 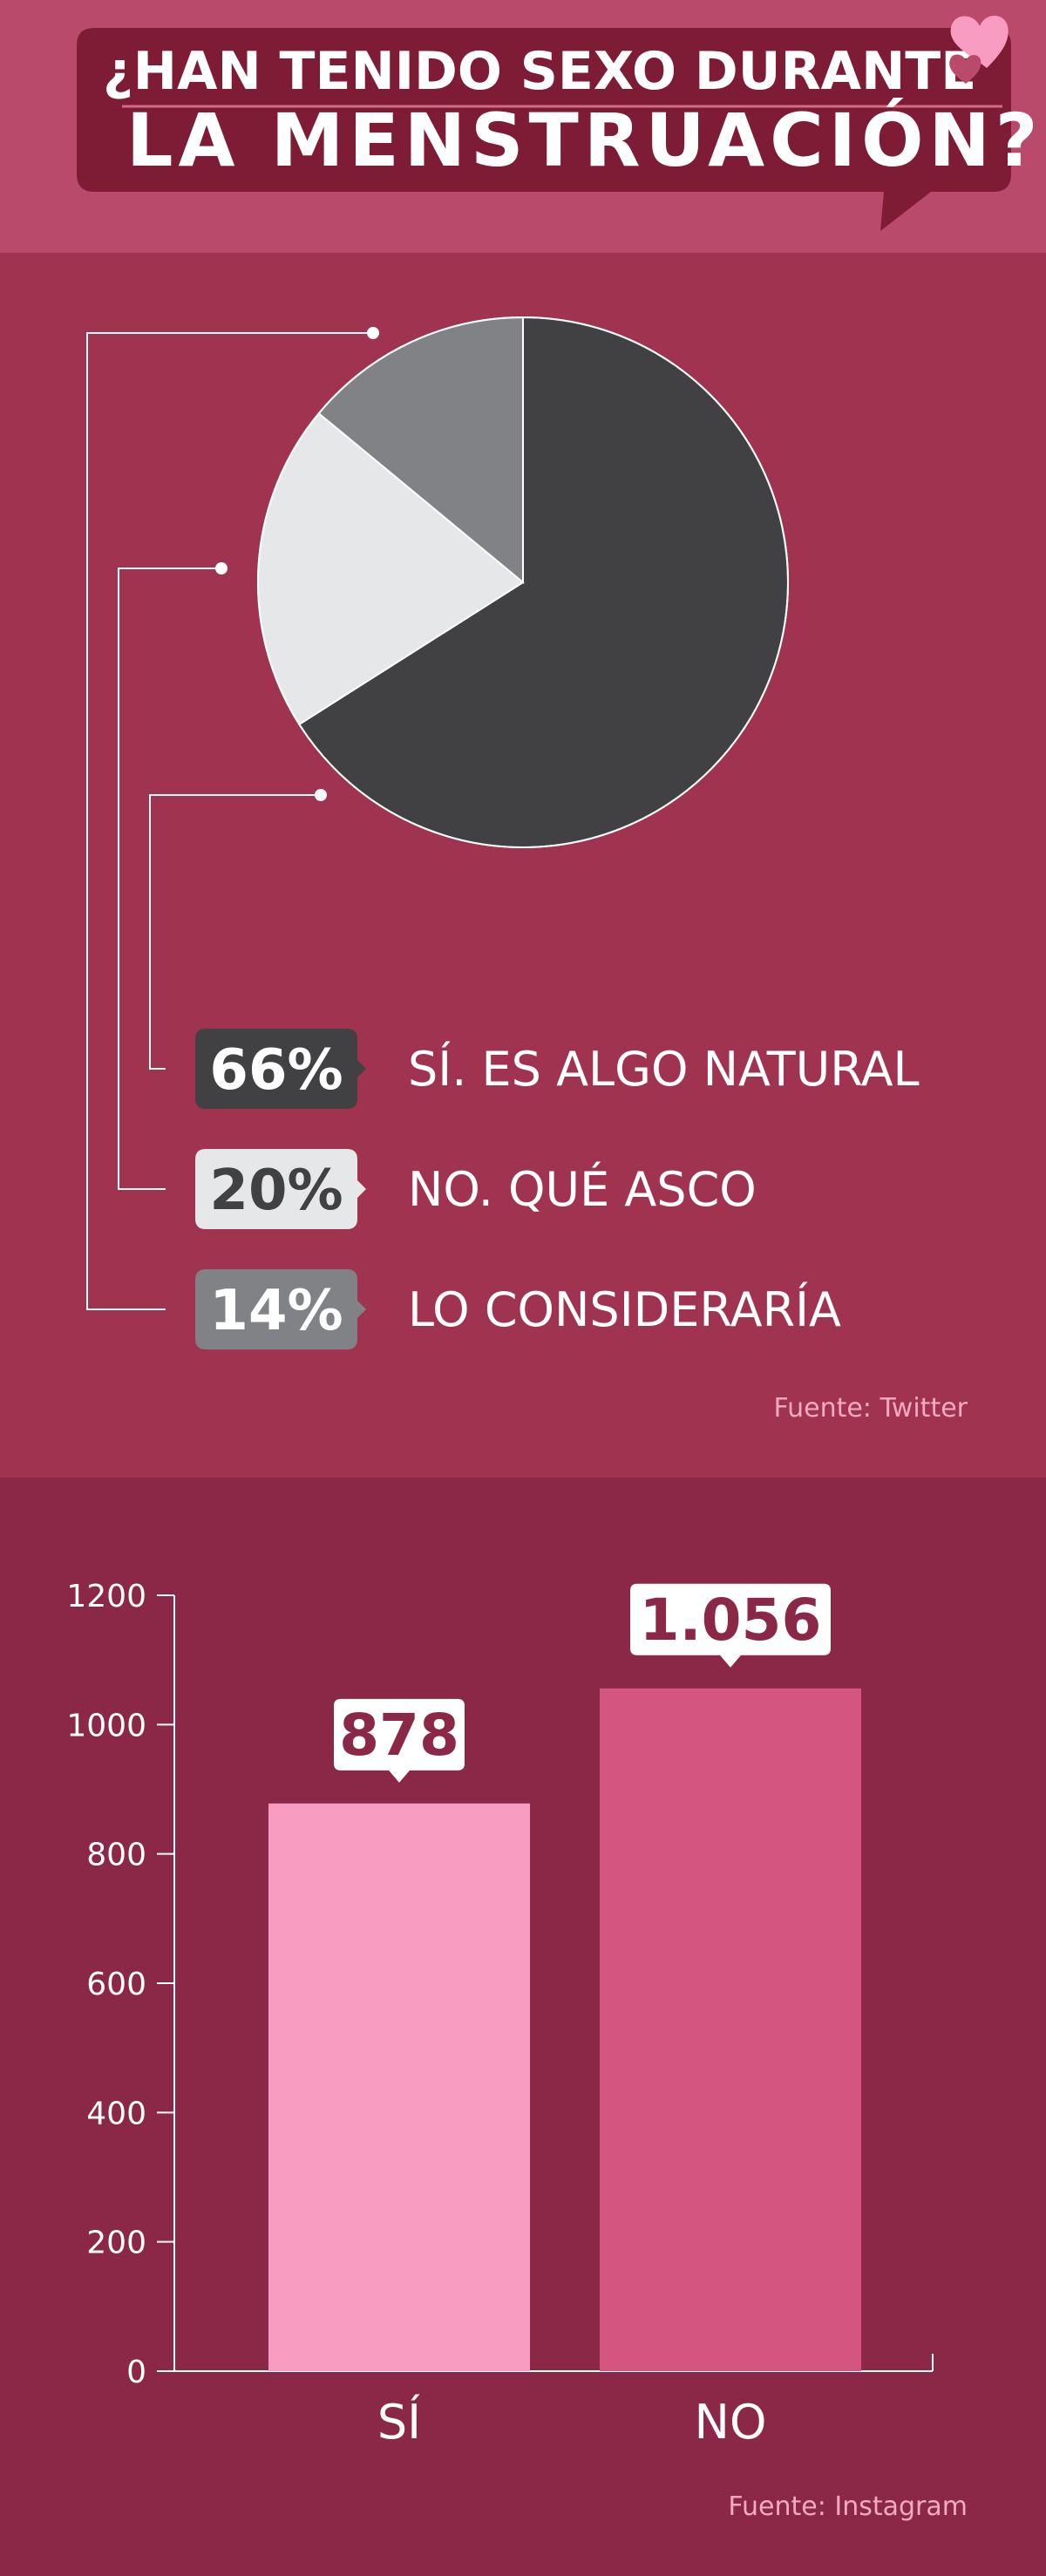 What do you see at coordinates (980, 42) in the screenshot?
I see `heart-icon-large` at bounding box center [980, 42].